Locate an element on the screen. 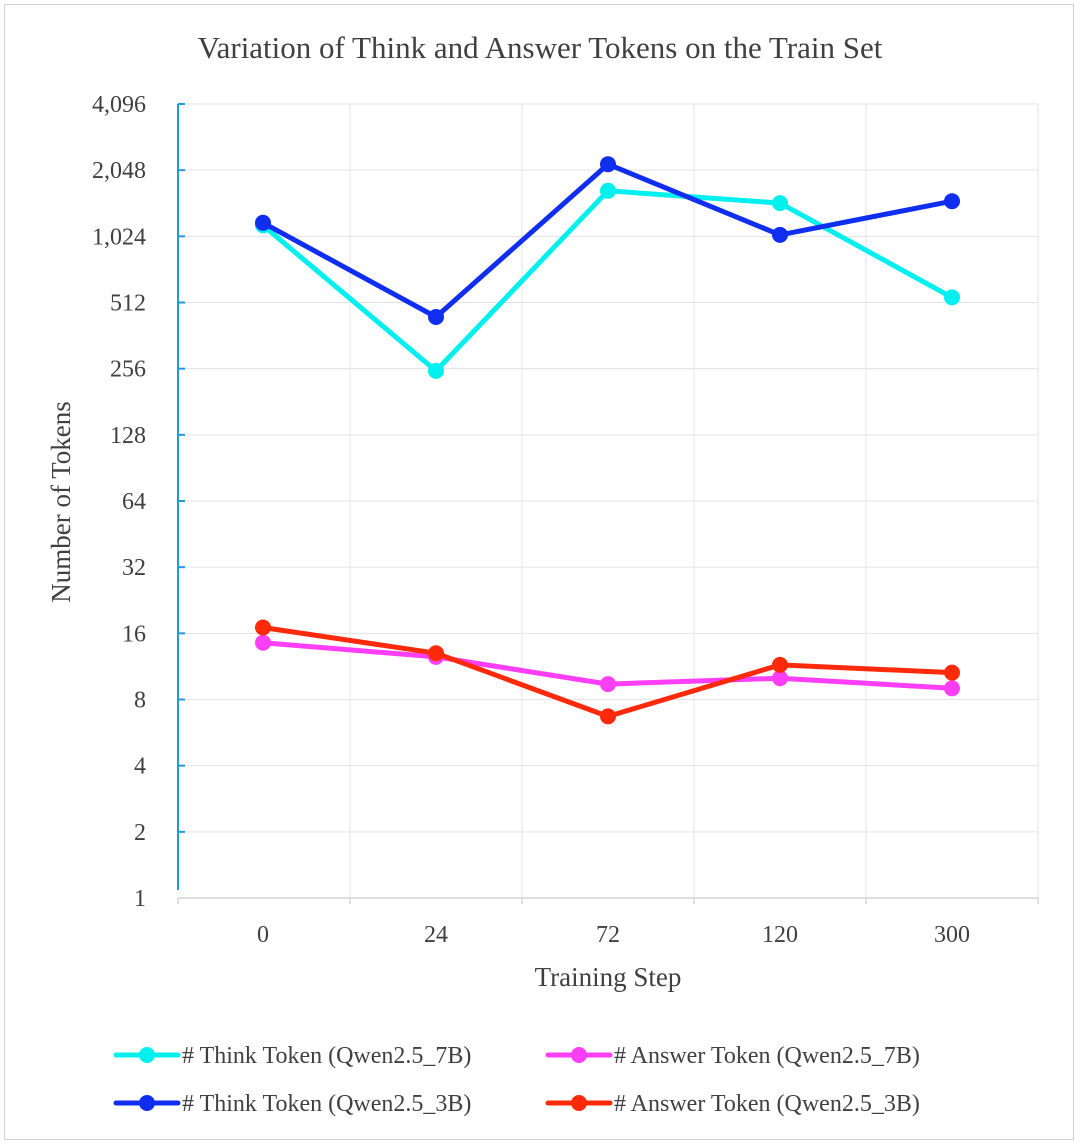  x-tick-label: 24 is located at coordinates (436, 935).